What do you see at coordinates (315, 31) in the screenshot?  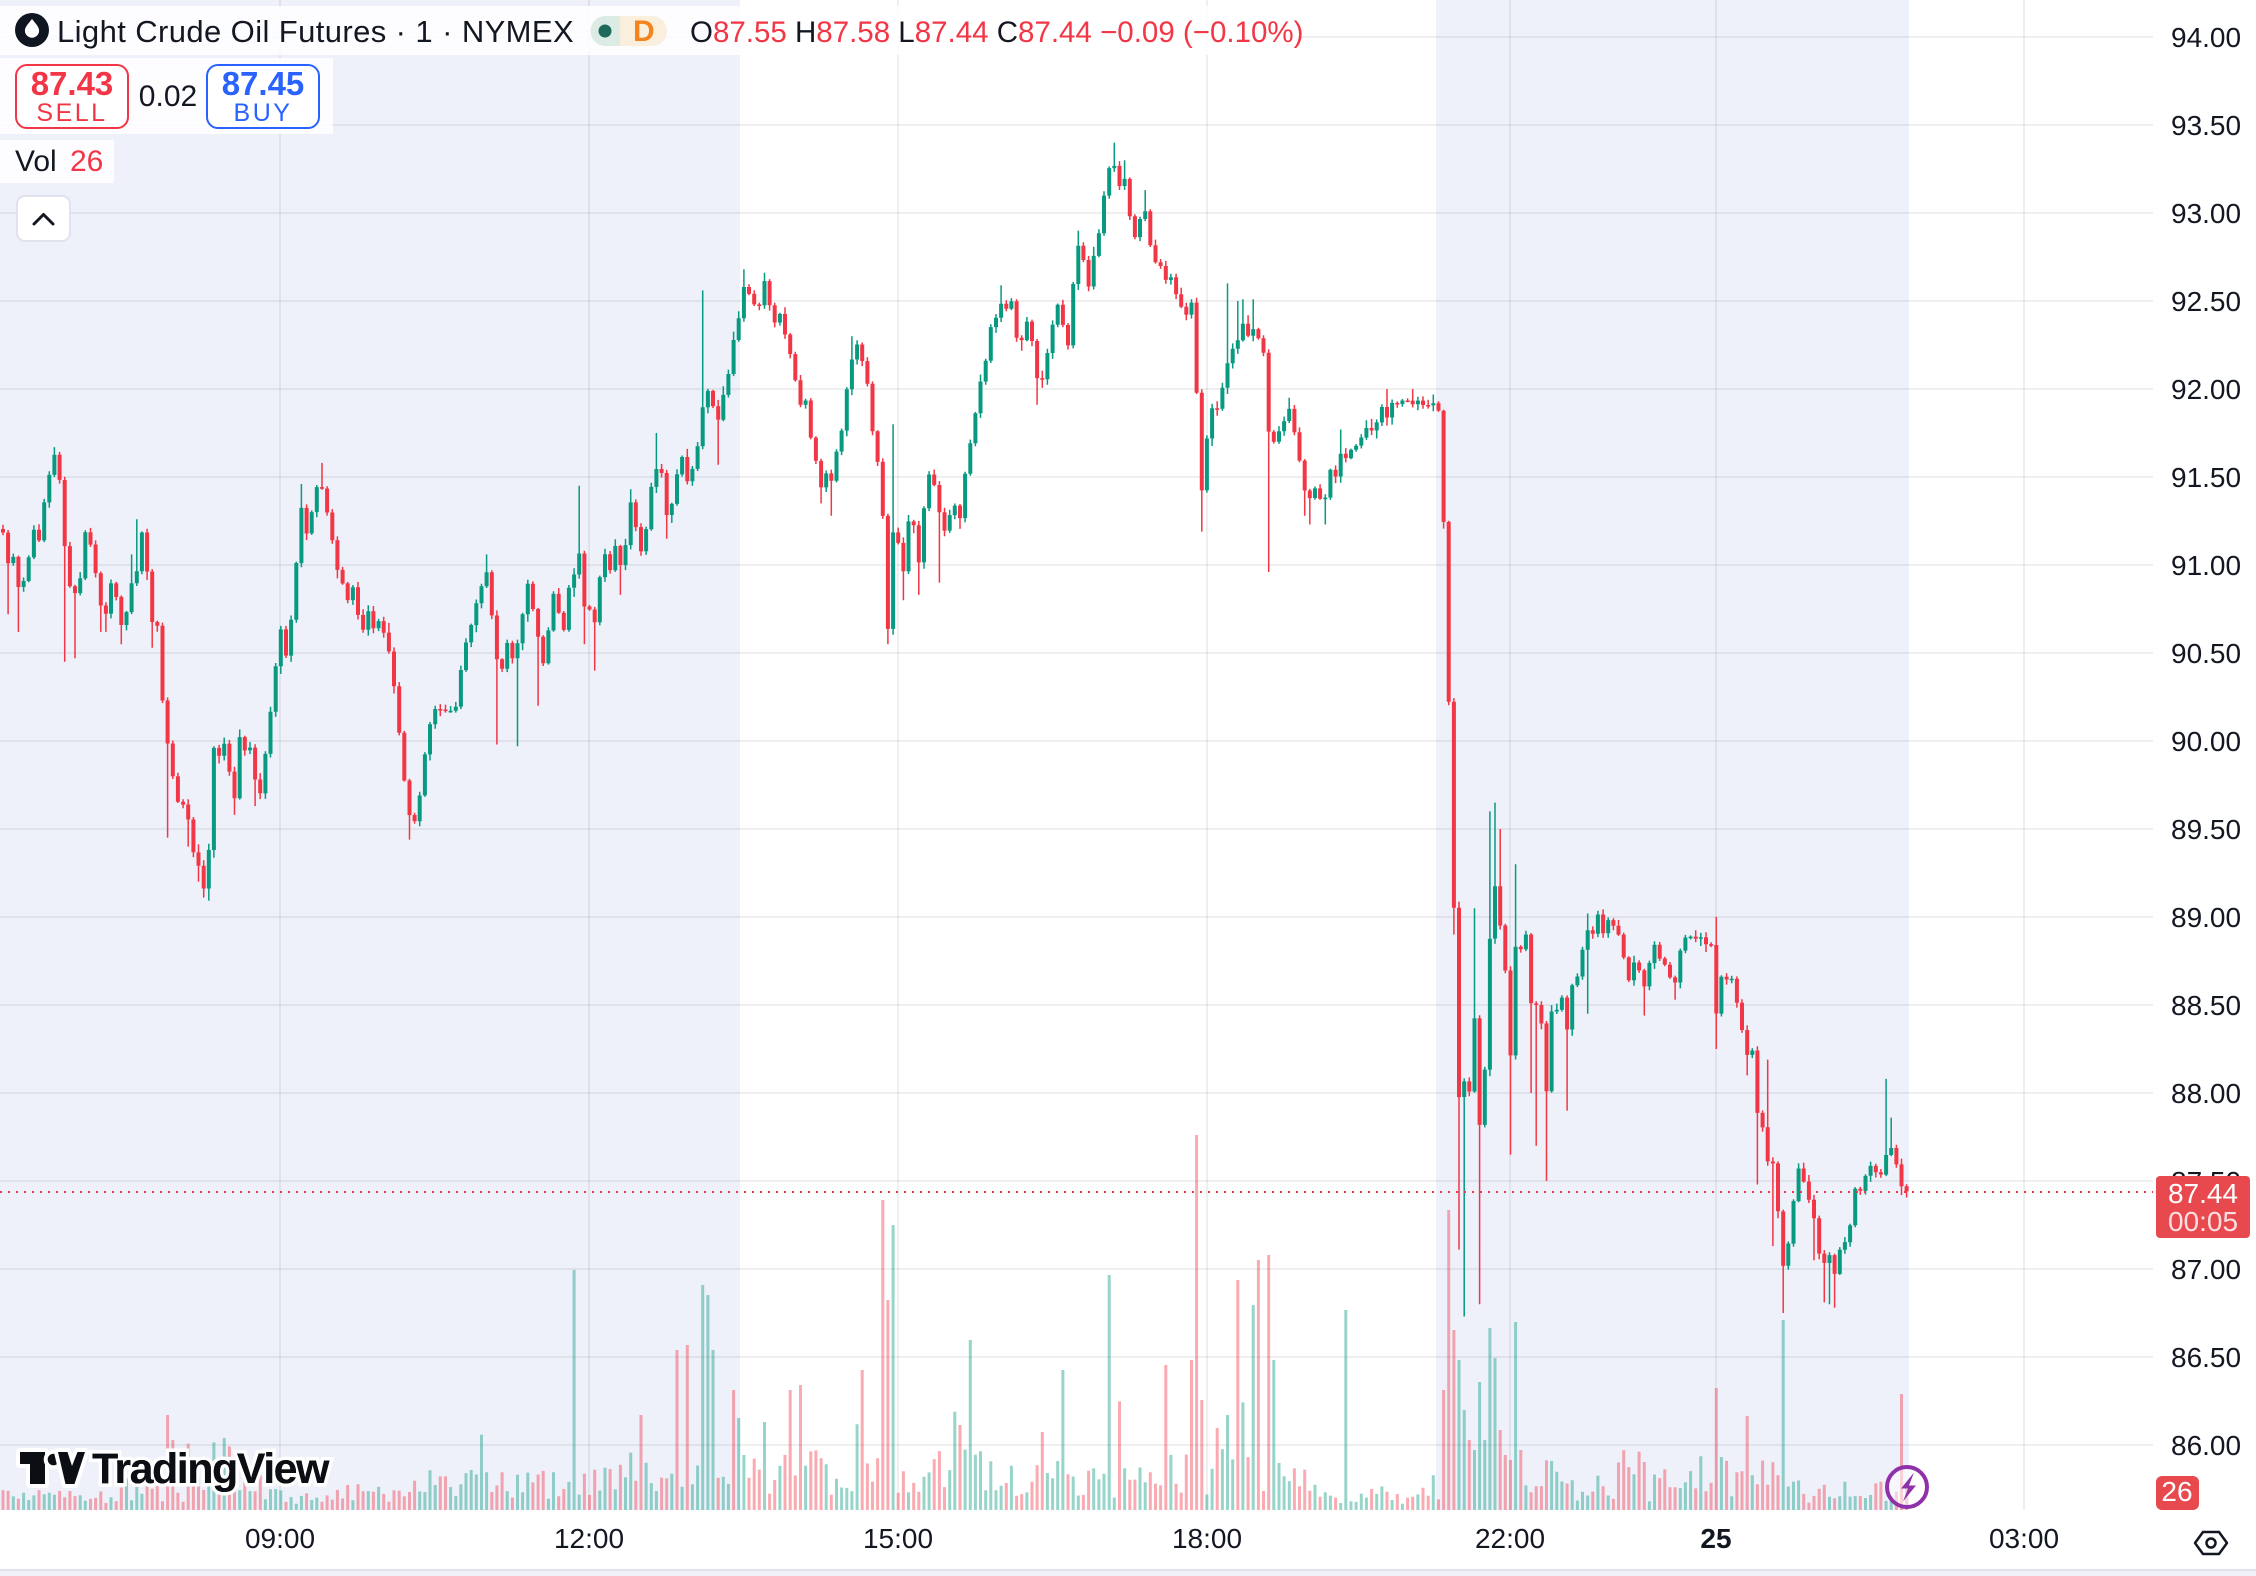 I see `svg-text:Light Crude Oil Futures · 1 ·: Light Crude Oil Futures · 1 · NYMEX` at bounding box center [315, 31].